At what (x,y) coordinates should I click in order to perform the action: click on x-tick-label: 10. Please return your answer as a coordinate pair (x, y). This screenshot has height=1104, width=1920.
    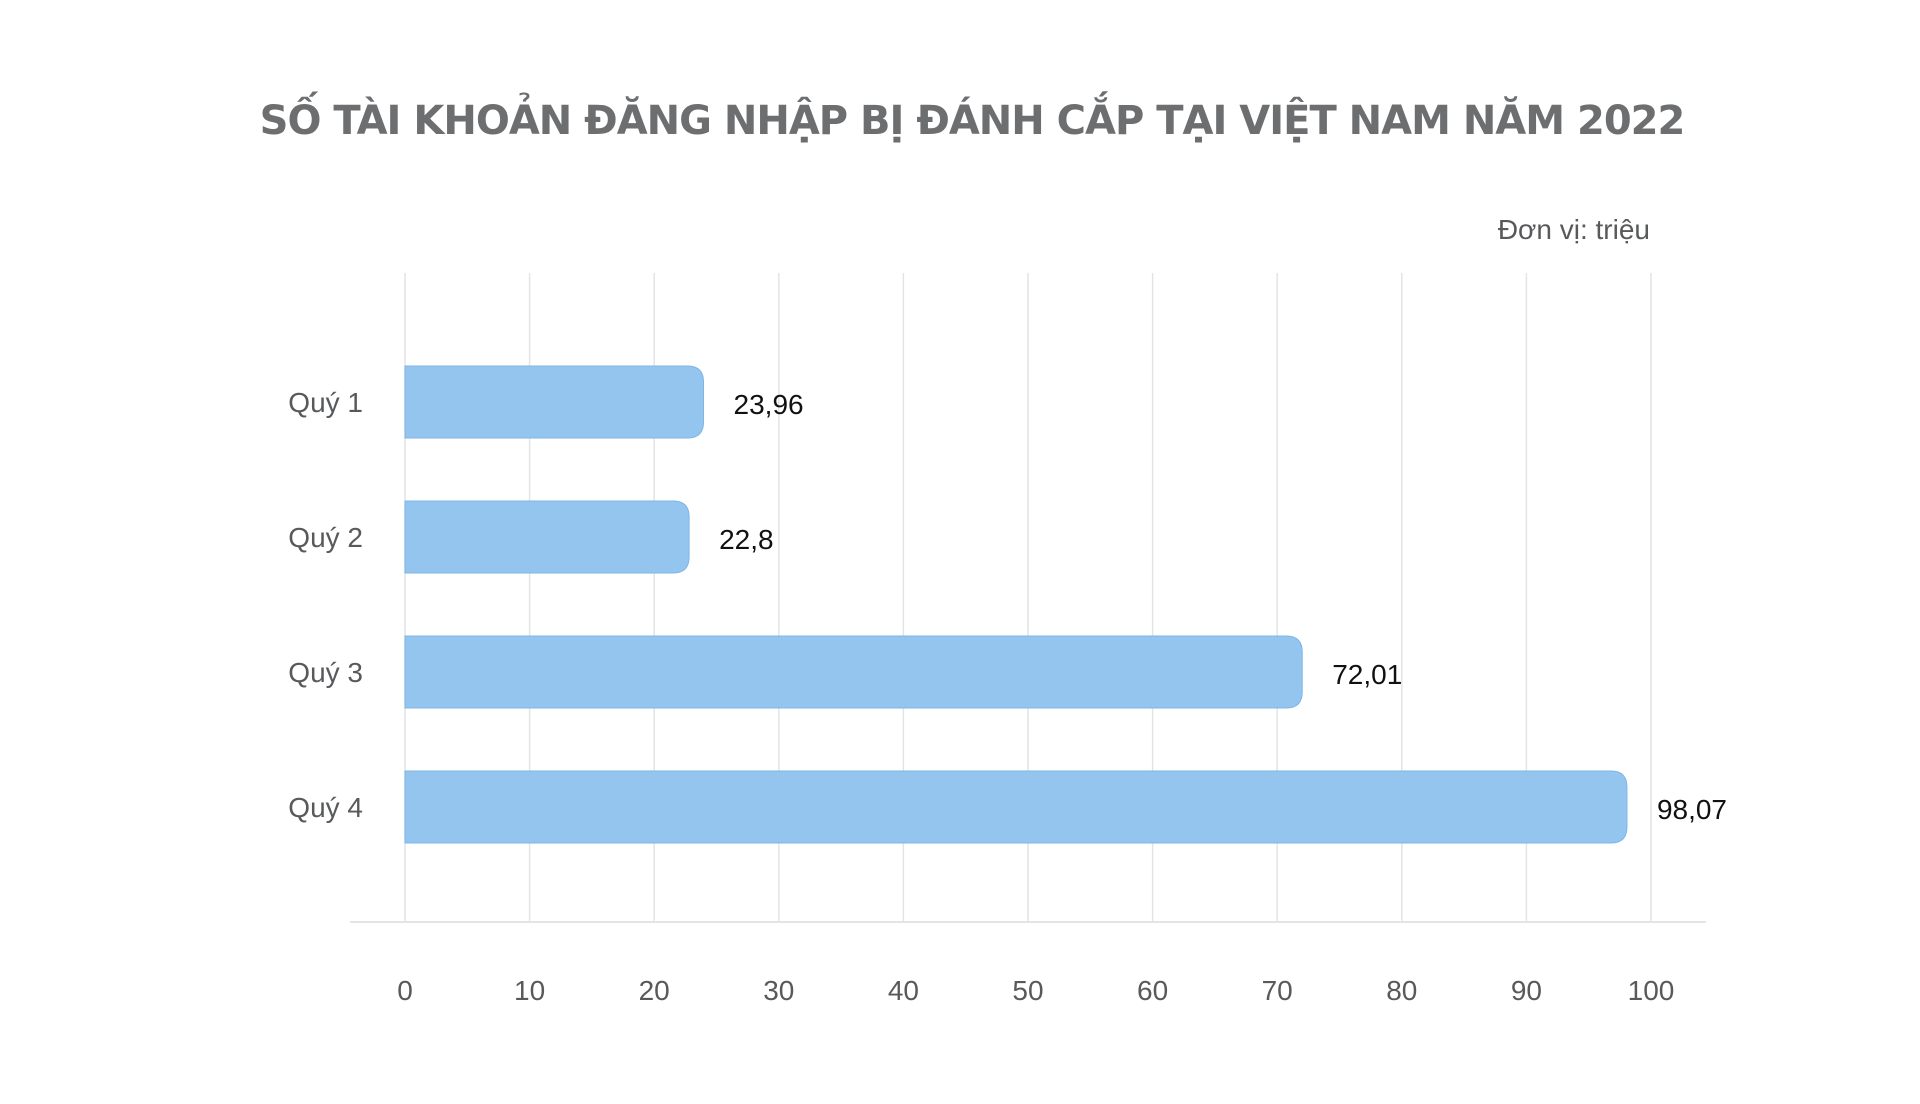
    Looking at the image, I should click on (529, 990).